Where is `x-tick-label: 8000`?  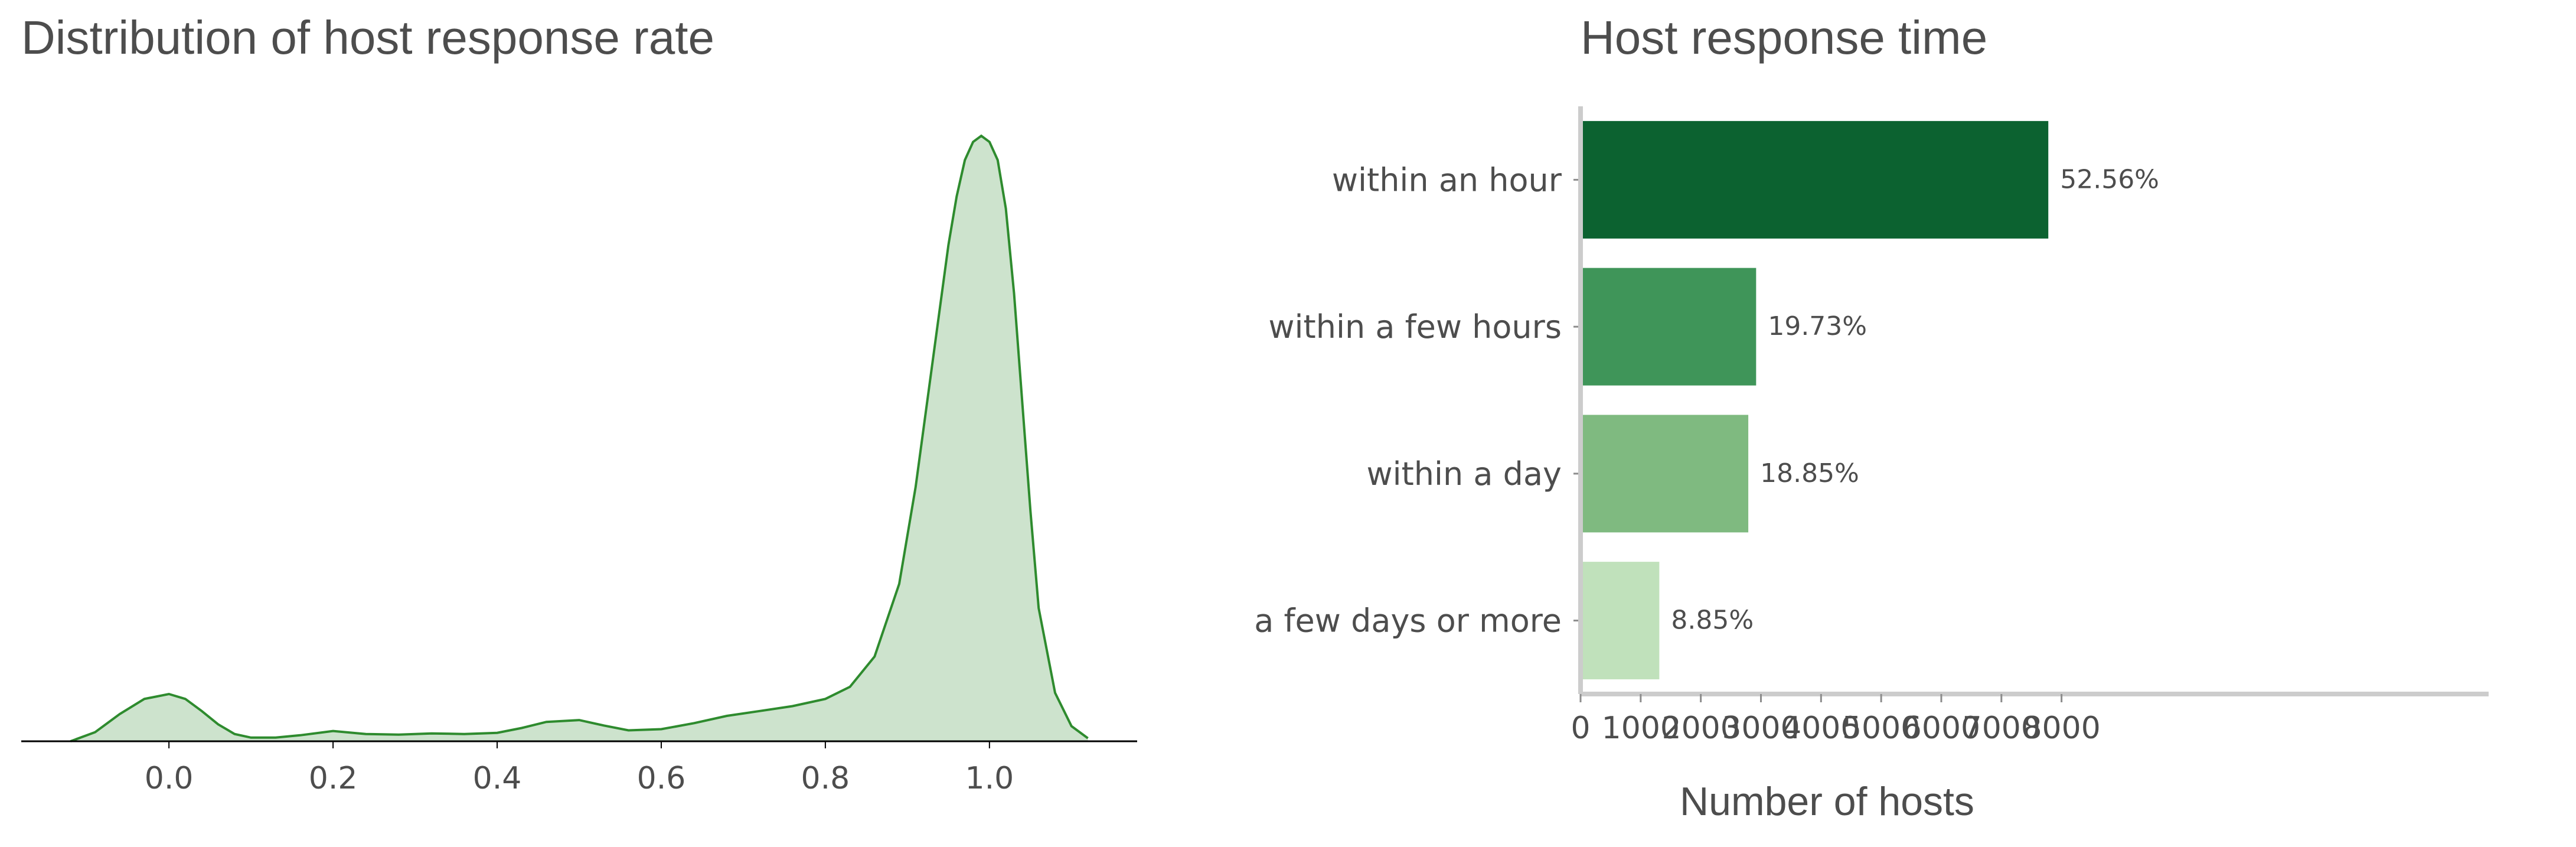 x-tick-label: 8000 is located at coordinates (2061, 728).